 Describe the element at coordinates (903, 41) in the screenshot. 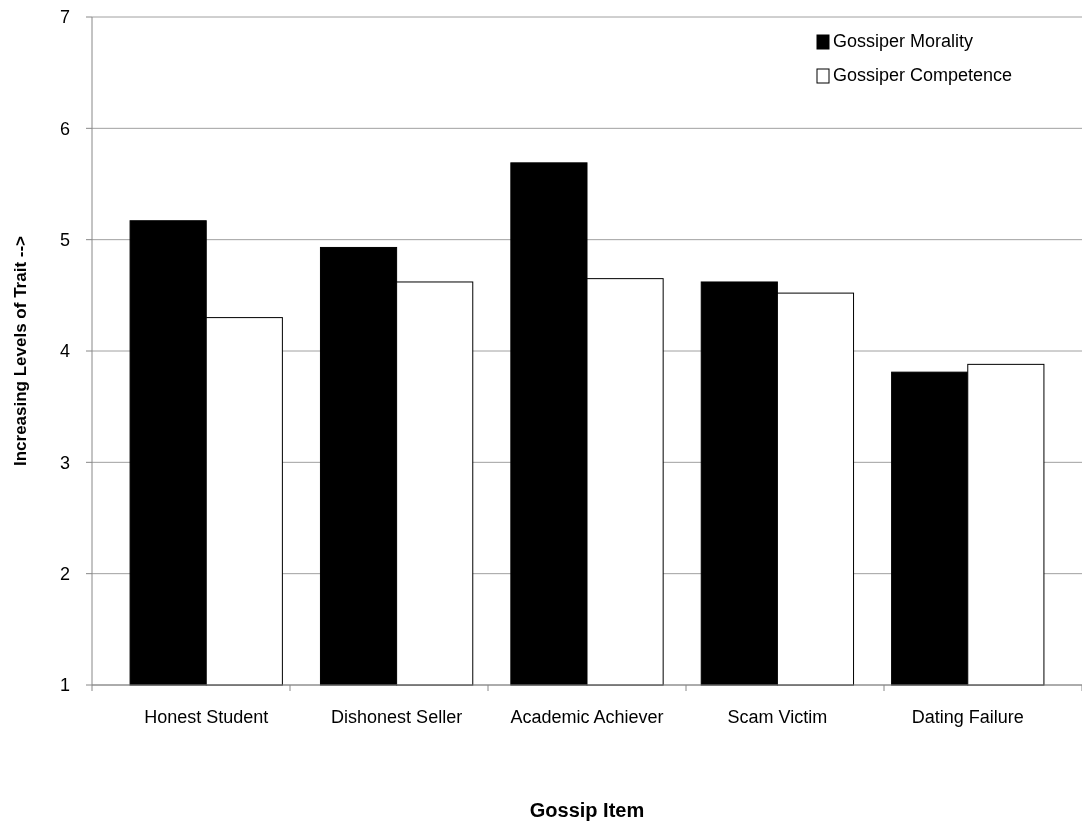

I see `legend-label: Gossiper Morality` at that location.